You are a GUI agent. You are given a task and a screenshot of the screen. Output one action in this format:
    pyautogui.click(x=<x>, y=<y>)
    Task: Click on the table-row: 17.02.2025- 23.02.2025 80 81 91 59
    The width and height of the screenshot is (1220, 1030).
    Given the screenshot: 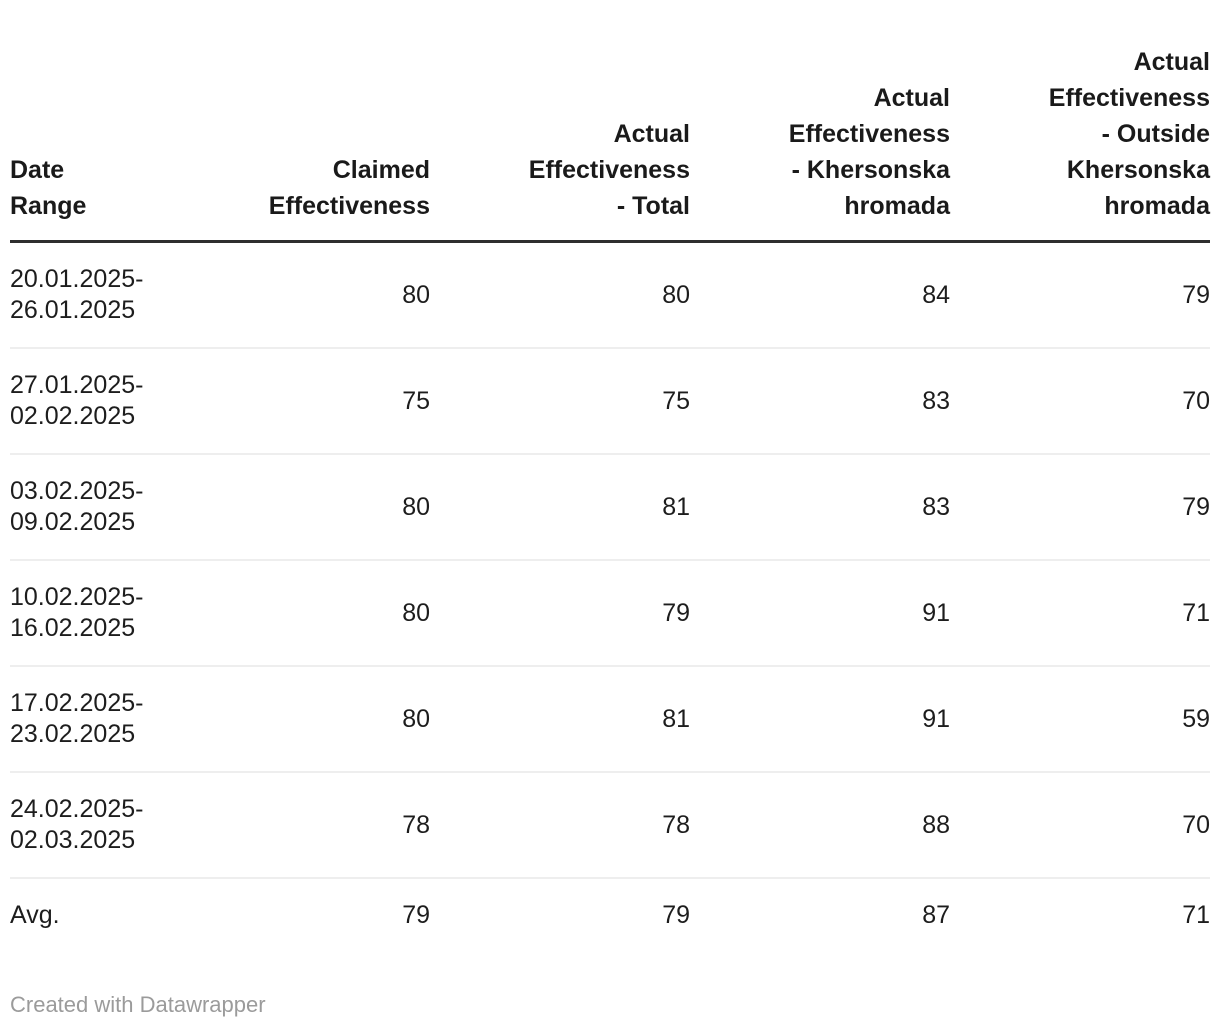 What is the action you would take?
    pyautogui.click(x=610, y=719)
    